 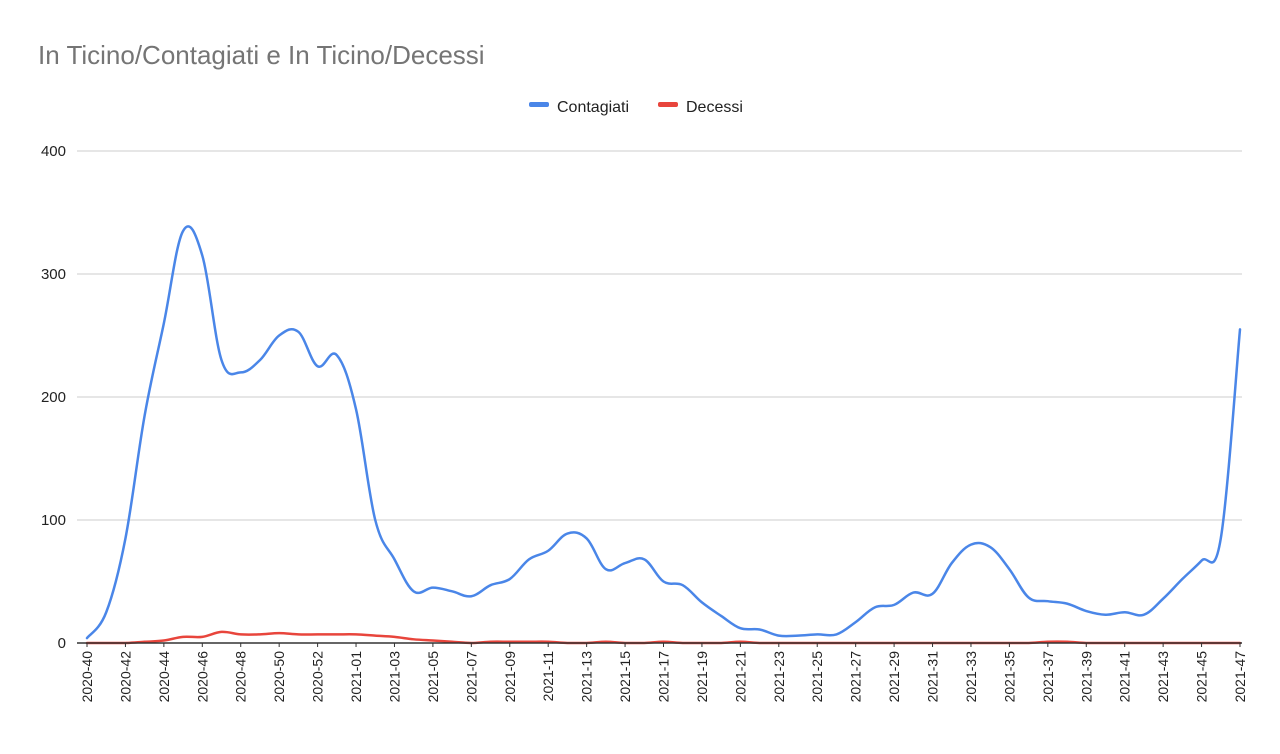 What do you see at coordinates (471, 677) in the screenshot?
I see `x-tick-label-2021-07: 2021-07` at bounding box center [471, 677].